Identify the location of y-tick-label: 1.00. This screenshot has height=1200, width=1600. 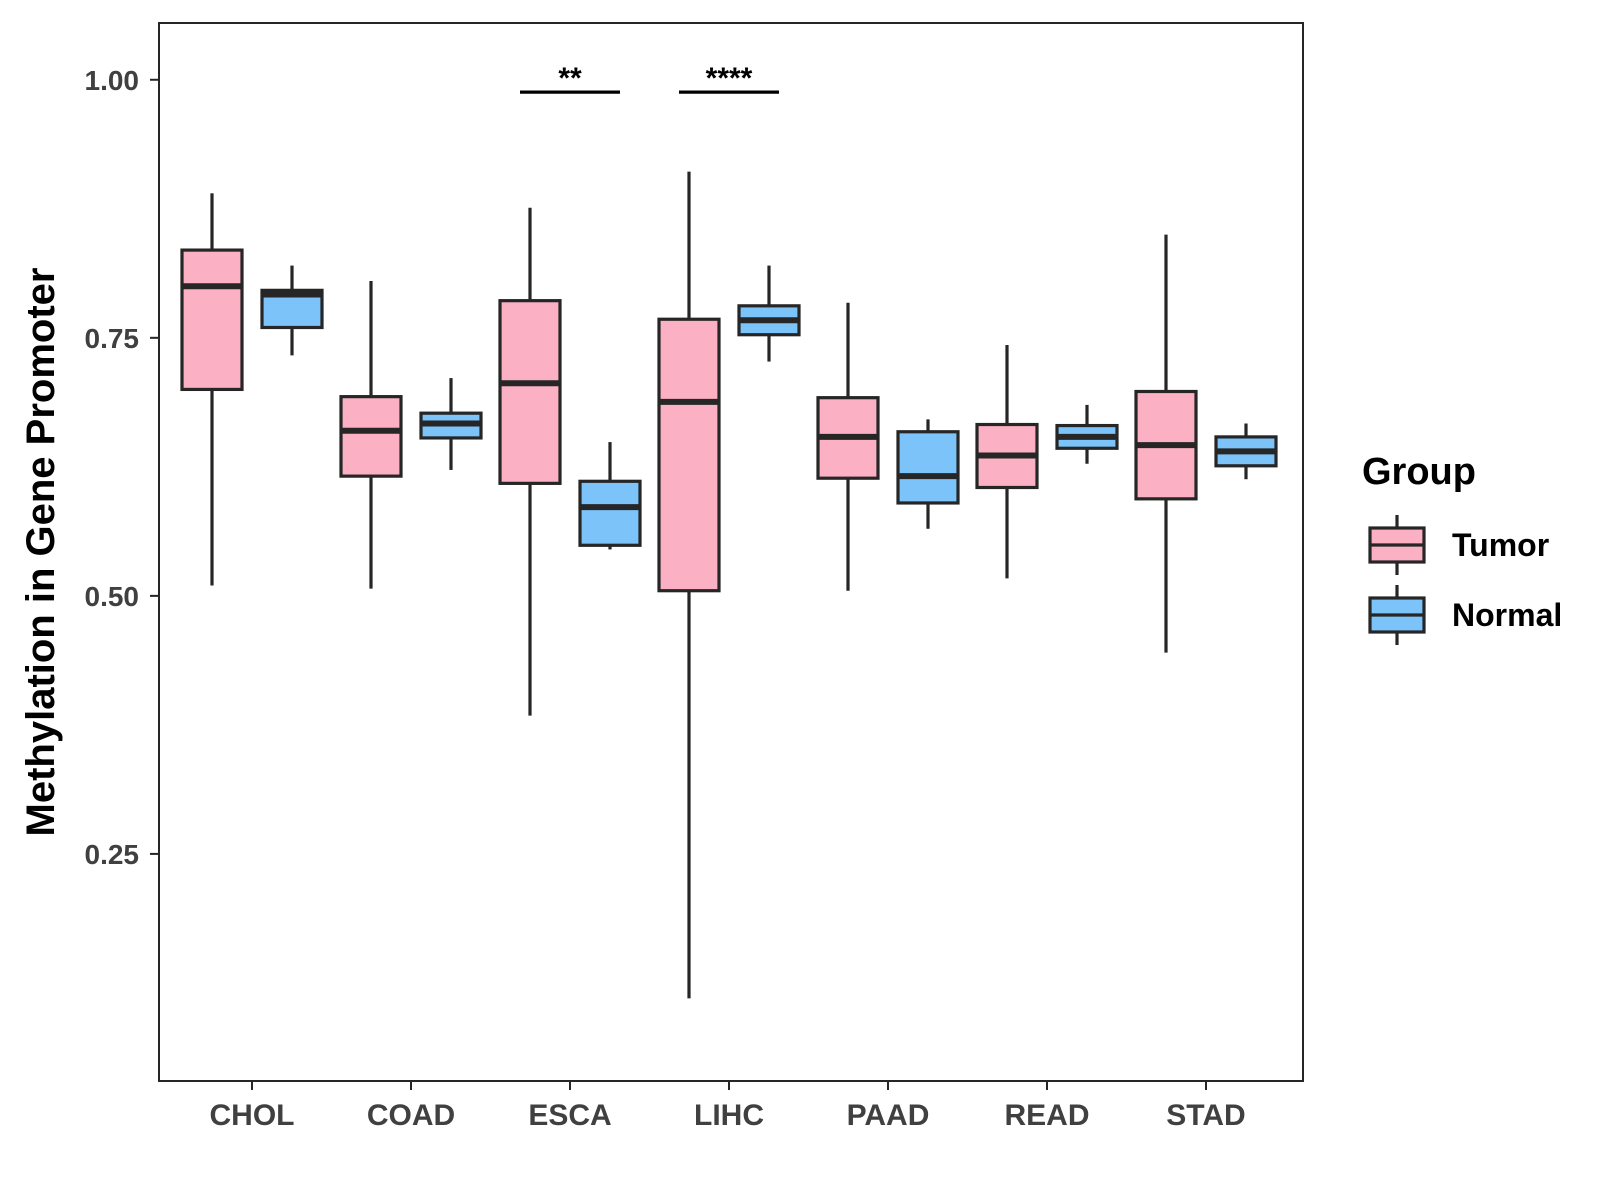
(112, 80).